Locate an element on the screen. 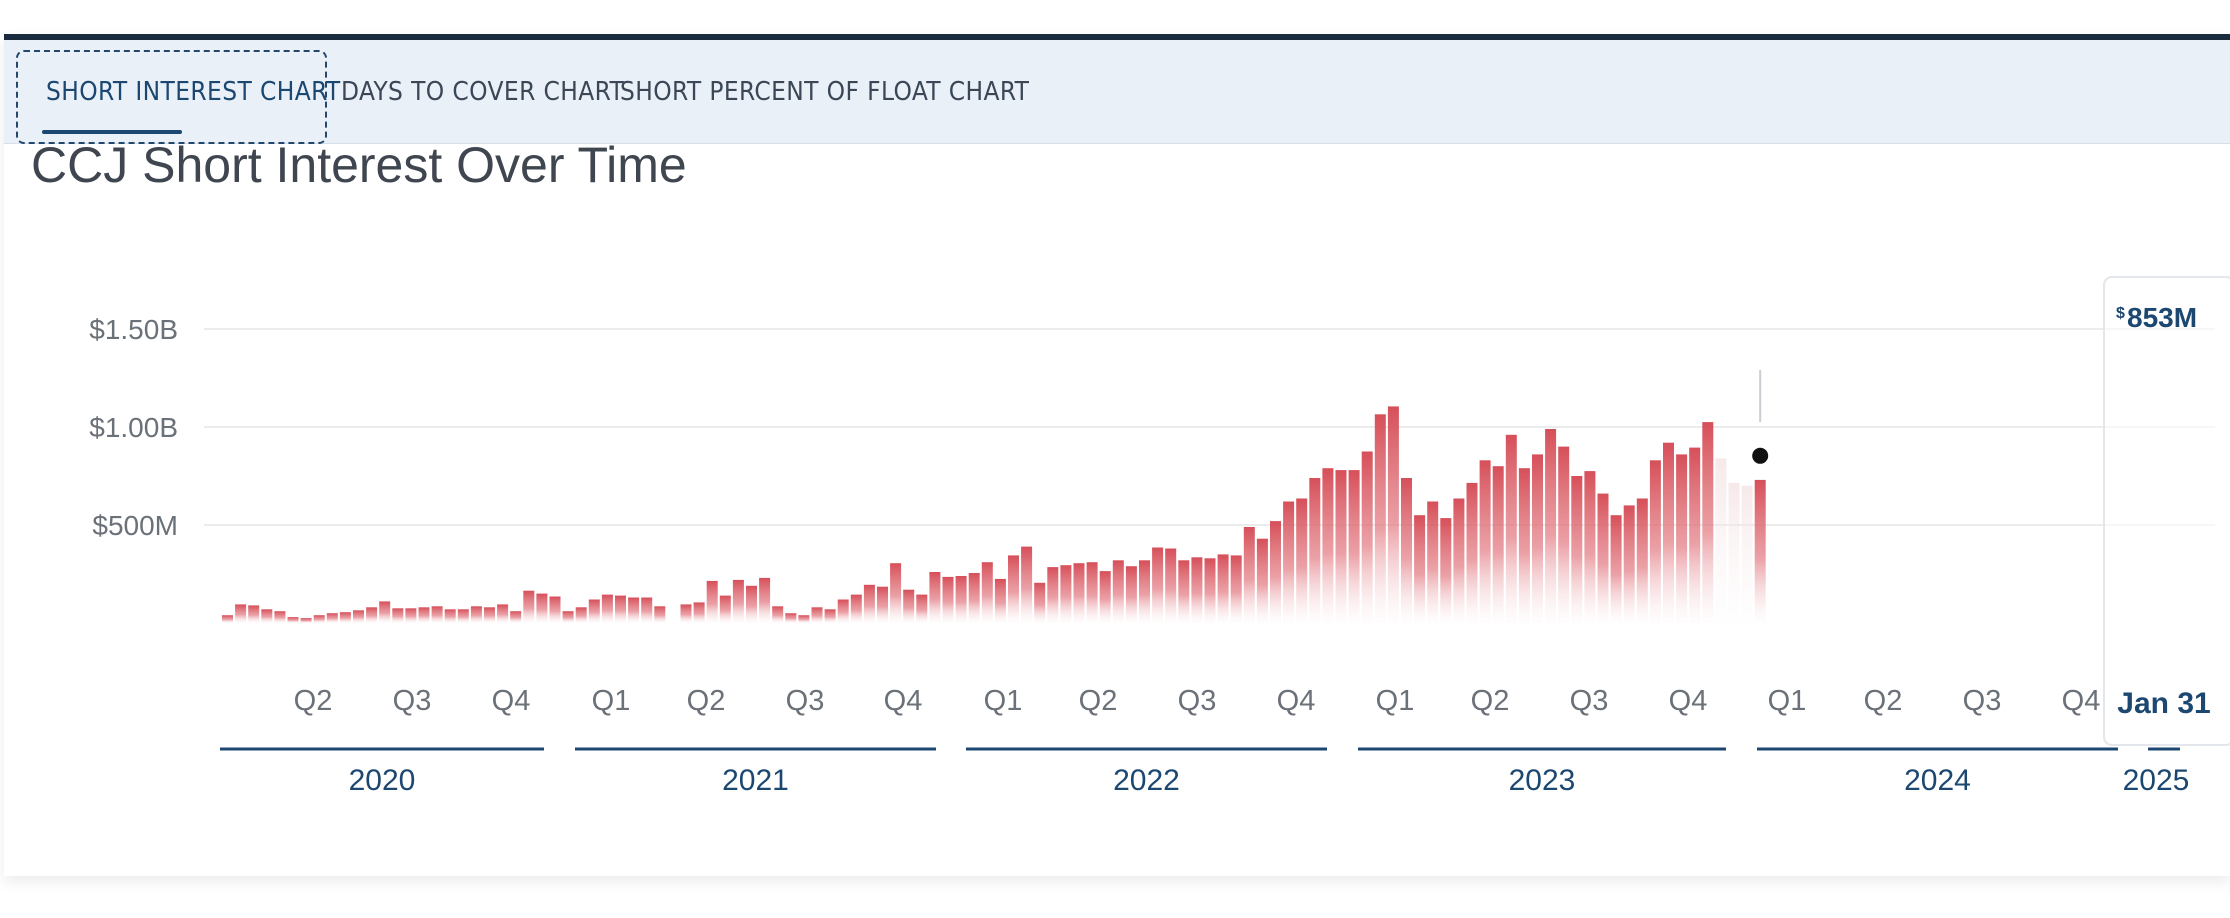 The height and width of the screenshot is (918, 2230). tab-short-percent-of-float-chart: SHORT PERCENT OF FLOAT CHART is located at coordinates (825, 92).